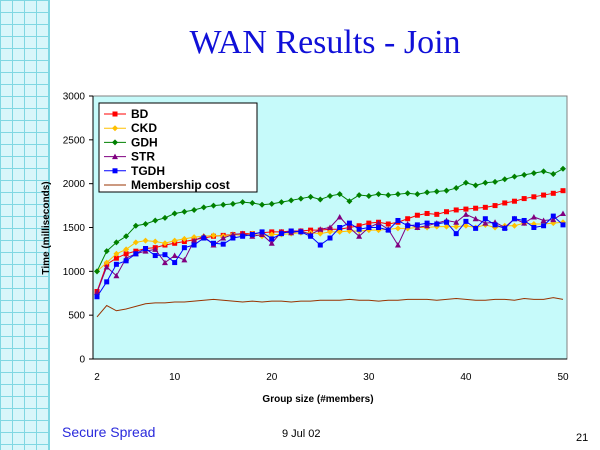 The width and height of the screenshot is (600, 450). Describe the element at coordinates (325, 42) in the screenshot. I see `slide-title: WAN Results - Join` at that location.